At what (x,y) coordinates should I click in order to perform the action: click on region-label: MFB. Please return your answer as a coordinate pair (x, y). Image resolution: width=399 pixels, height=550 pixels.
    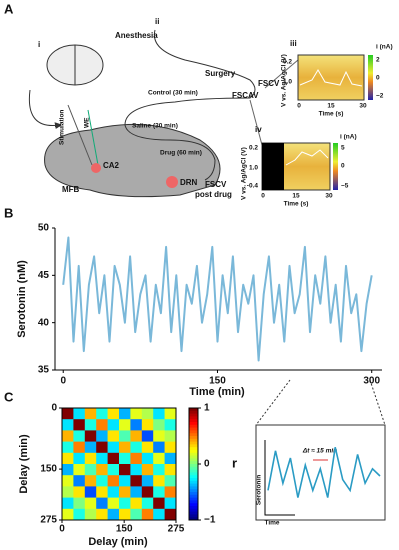
    Looking at the image, I should click on (71, 189).